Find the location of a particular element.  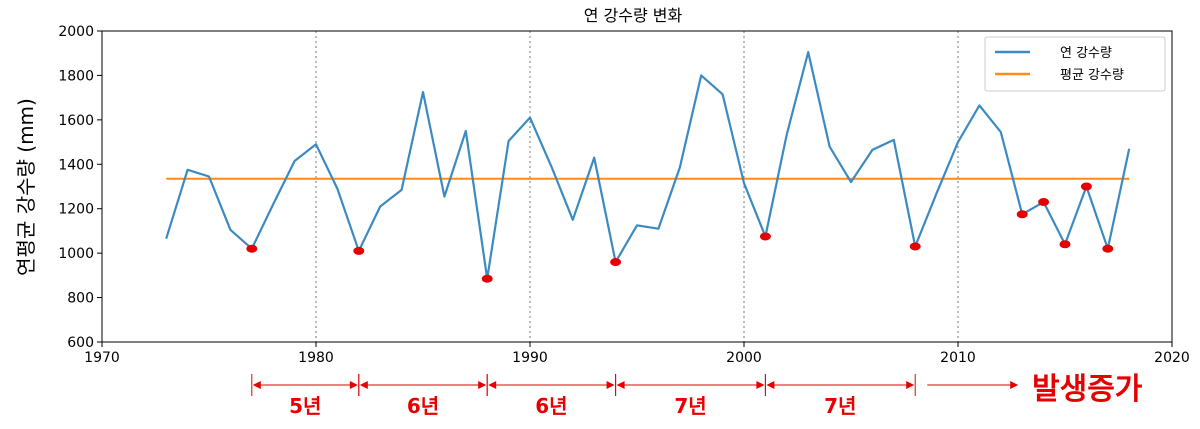

highlight-point-2008 is located at coordinates (915, 246).